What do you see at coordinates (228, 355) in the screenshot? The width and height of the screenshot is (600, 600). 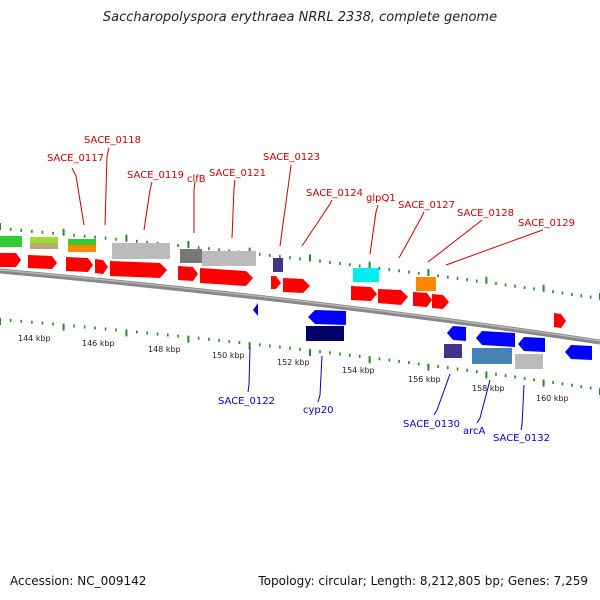 I see `kbp-label: 150 kbp` at bounding box center [228, 355].